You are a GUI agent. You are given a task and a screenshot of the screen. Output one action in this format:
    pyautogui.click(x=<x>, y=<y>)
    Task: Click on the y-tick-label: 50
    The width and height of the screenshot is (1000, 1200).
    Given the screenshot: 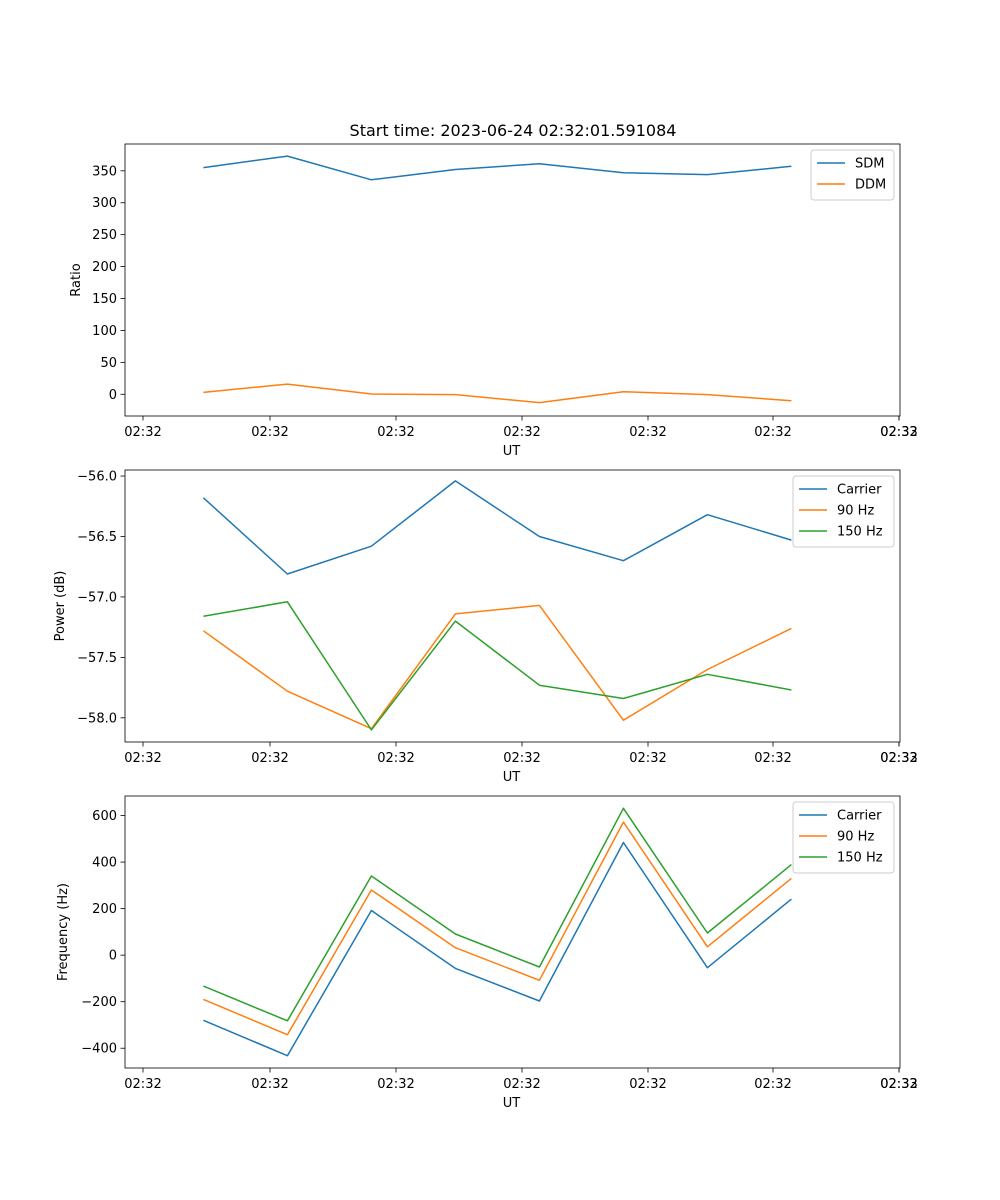 What is the action you would take?
    pyautogui.click(x=108, y=363)
    